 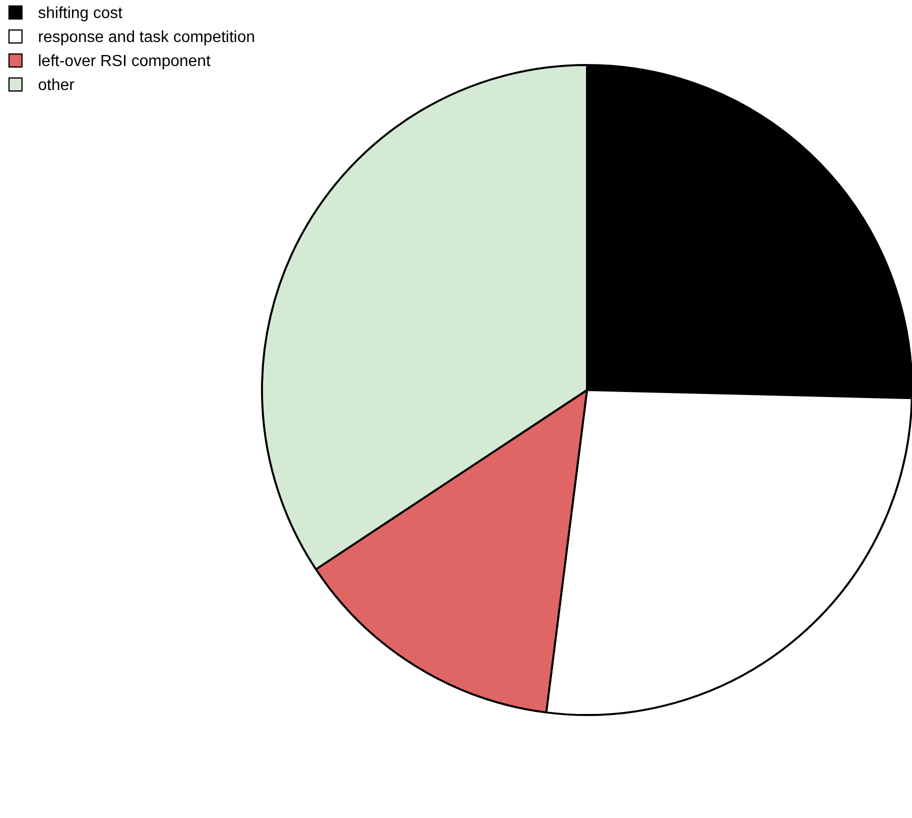 What do you see at coordinates (147, 37) in the screenshot?
I see `legend-label: response and task competition` at bounding box center [147, 37].